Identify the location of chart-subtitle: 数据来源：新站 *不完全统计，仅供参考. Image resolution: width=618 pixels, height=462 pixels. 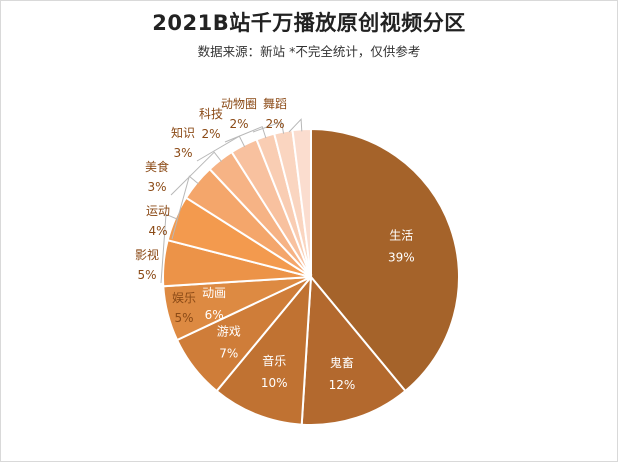
(309, 51).